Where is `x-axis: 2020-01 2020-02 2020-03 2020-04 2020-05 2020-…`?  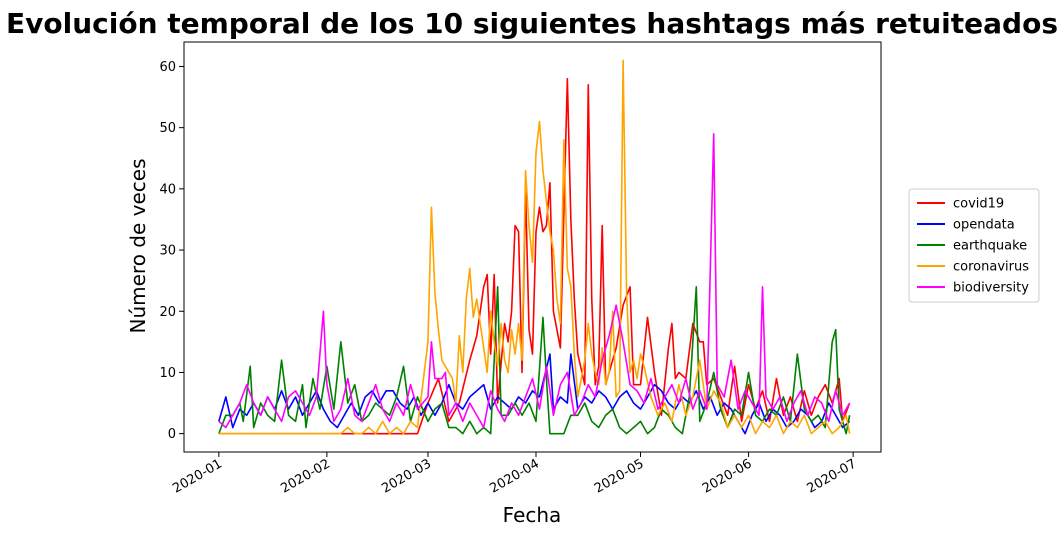
x-axis: 2020-01 2020-02 2020-03 2020-04 2020-05 2020-… is located at coordinates (514, 474).